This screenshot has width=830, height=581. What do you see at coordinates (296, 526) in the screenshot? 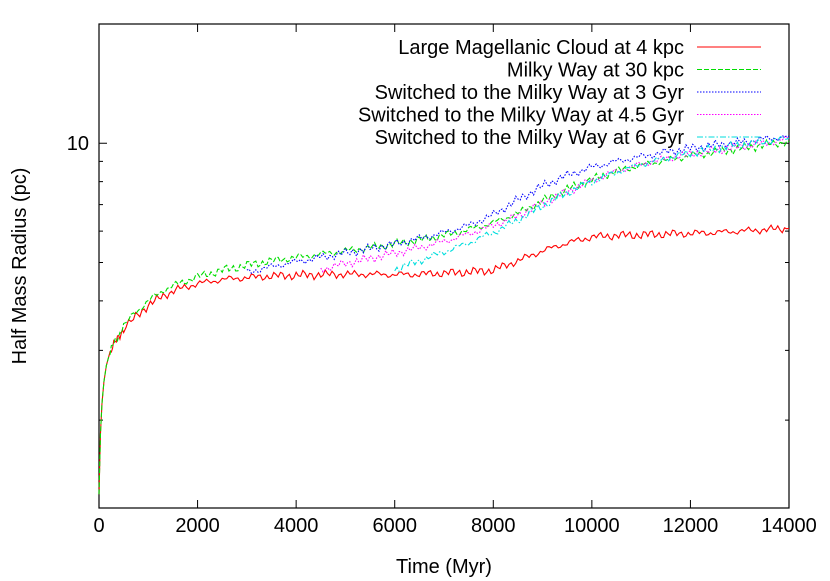
I see `x-tick-label: 4000` at bounding box center [296, 526].